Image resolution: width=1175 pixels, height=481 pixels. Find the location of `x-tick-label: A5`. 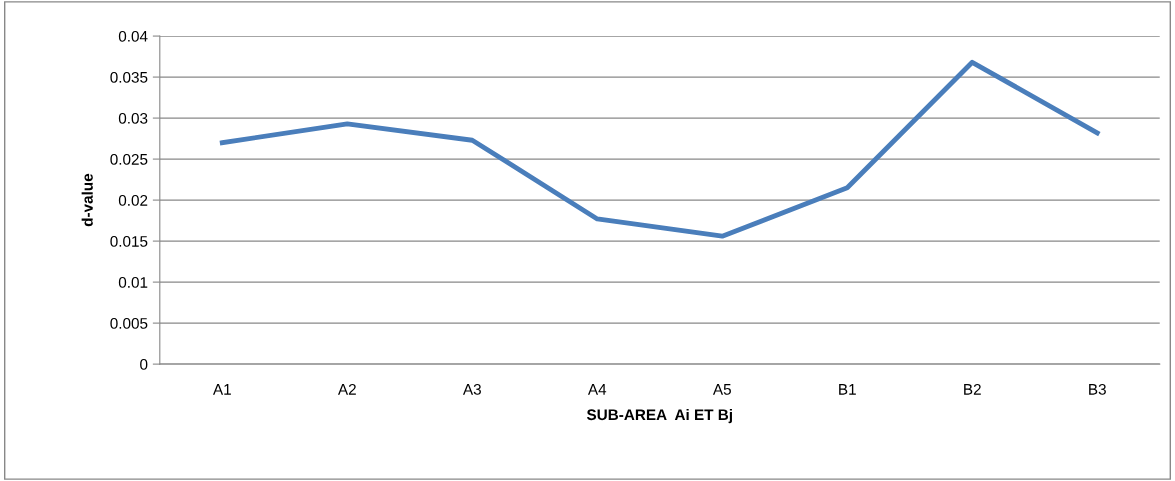

x-tick-label: A5 is located at coordinates (721, 389).